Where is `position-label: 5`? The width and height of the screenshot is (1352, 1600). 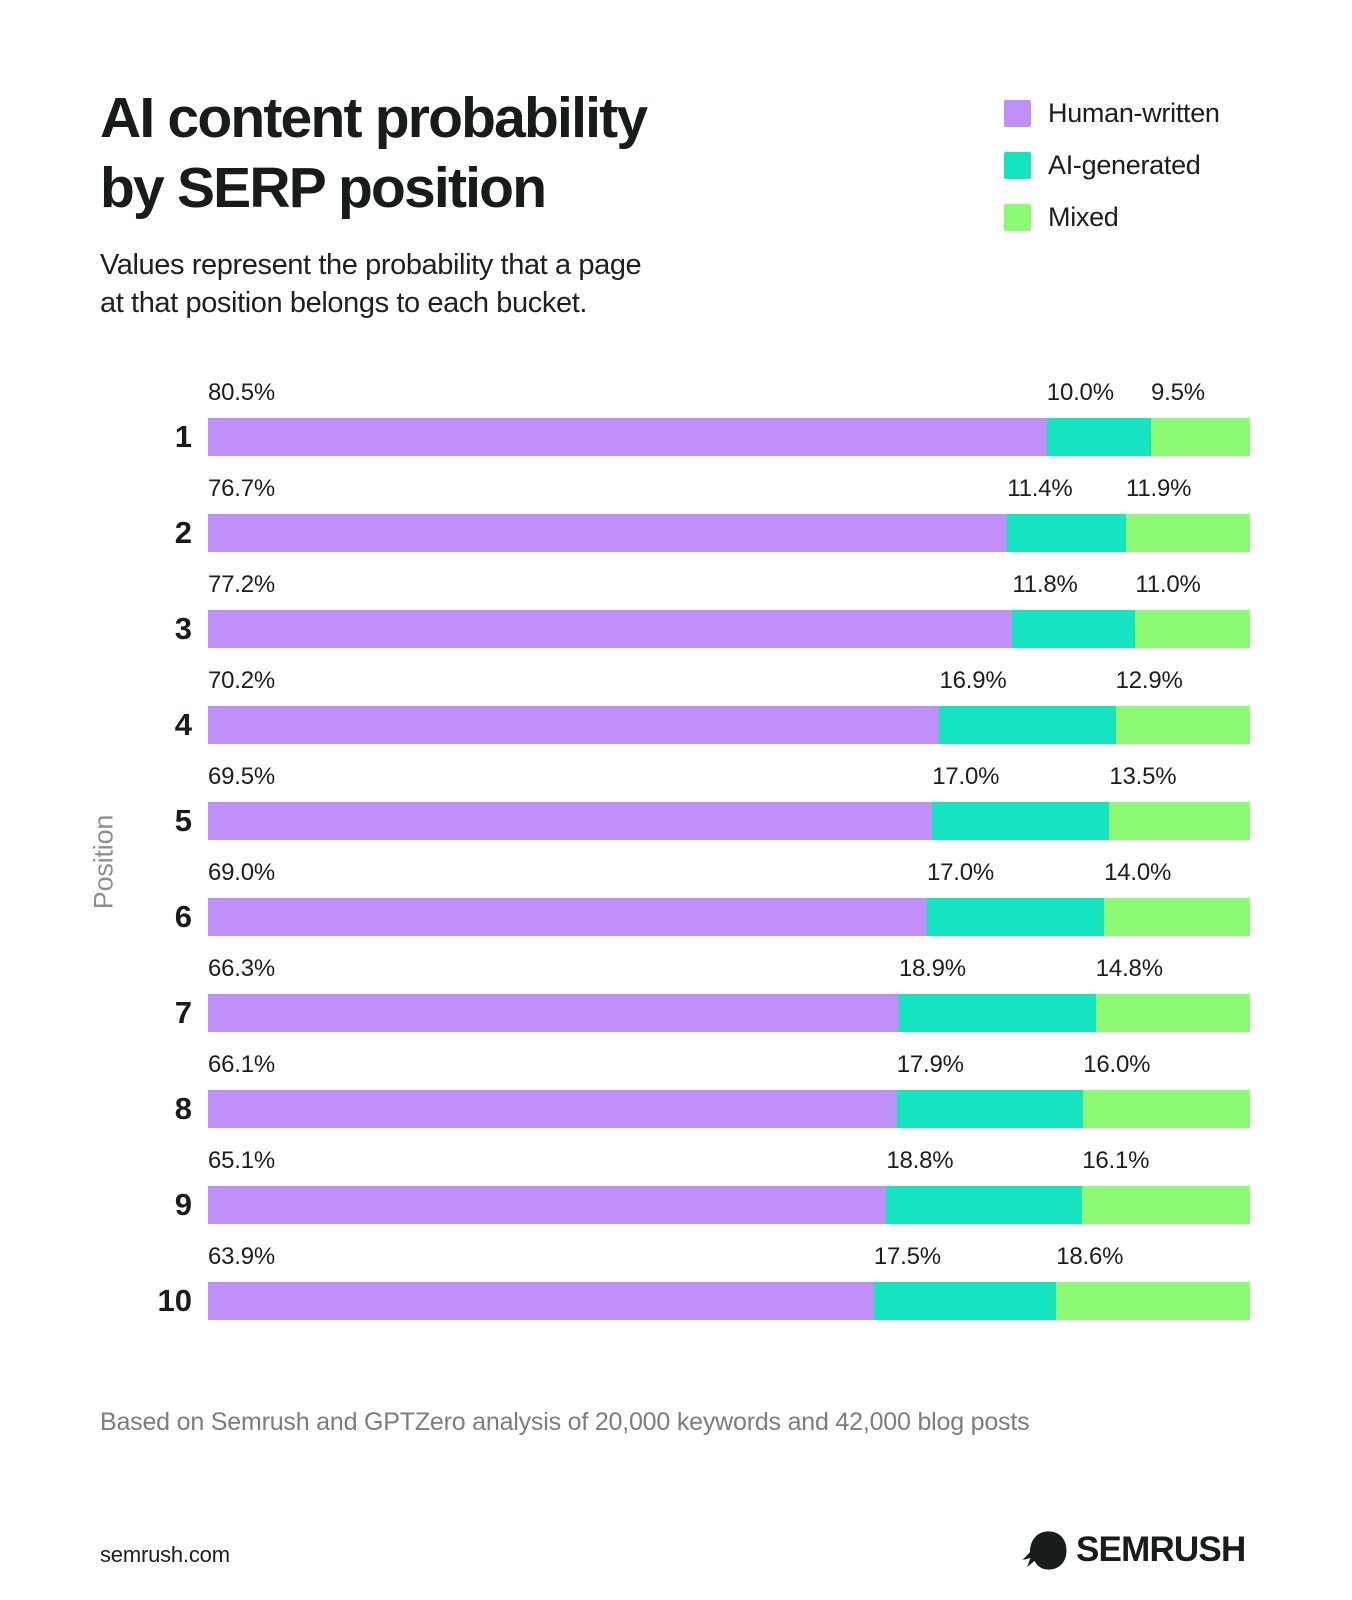
position-label: 5 is located at coordinates (183, 820).